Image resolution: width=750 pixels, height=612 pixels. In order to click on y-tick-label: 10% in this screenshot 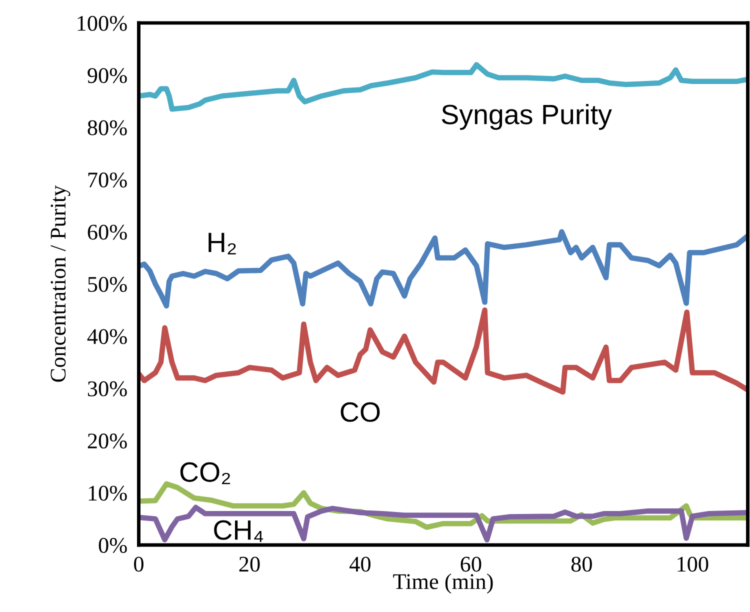, I will do `click(107, 493)`.